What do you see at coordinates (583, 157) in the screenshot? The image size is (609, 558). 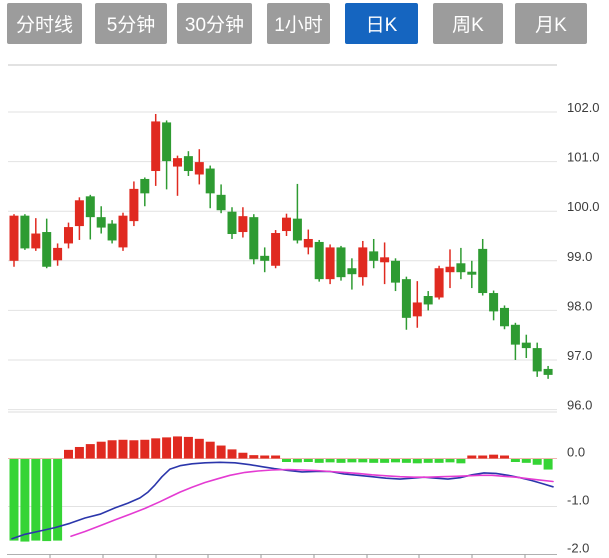 I see `price-axis-label: 101.0` at bounding box center [583, 157].